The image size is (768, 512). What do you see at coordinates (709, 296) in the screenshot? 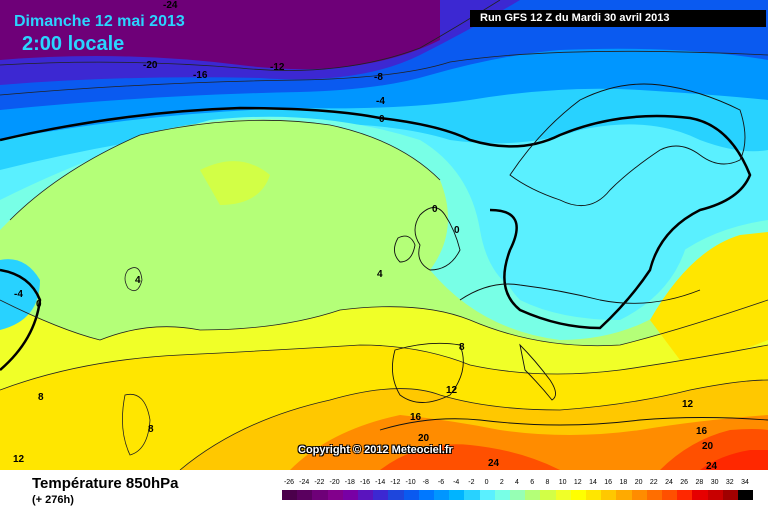
I see `band-east-warm` at bounding box center [709, 296].